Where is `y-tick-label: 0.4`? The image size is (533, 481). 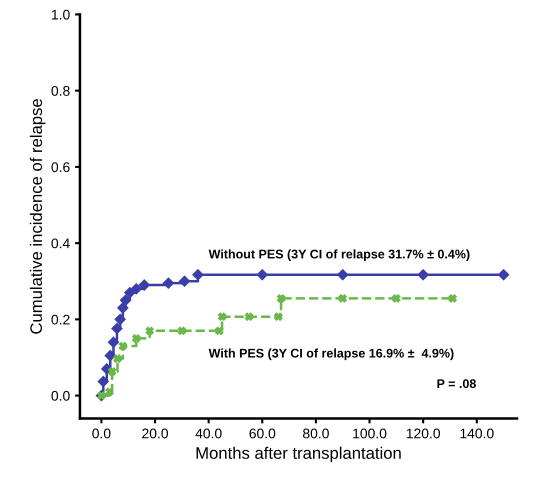 y-tick-label: 0.4 is located at coordinates (60, 243).